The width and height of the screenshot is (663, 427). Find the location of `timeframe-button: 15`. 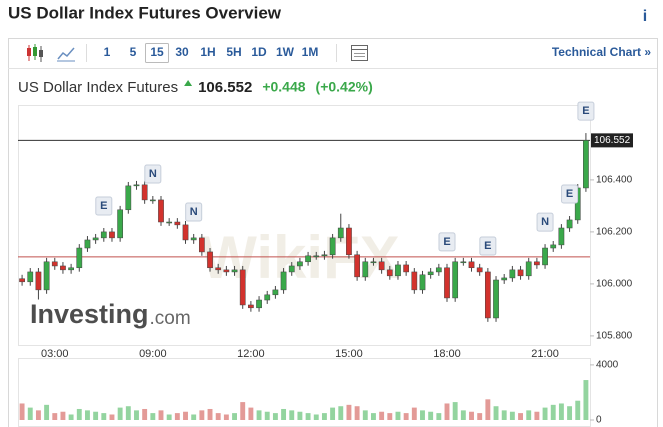

timeframe-button: 15 is located at coordinates (157, 52).